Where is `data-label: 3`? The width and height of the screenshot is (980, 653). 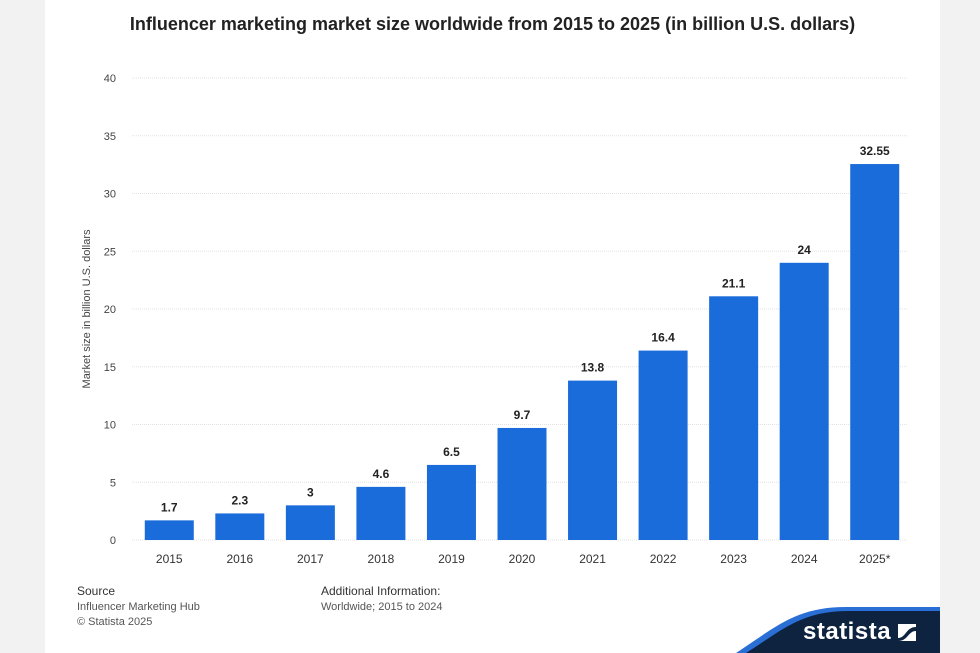 data-label: 3 is located at coordinates (310, 492).